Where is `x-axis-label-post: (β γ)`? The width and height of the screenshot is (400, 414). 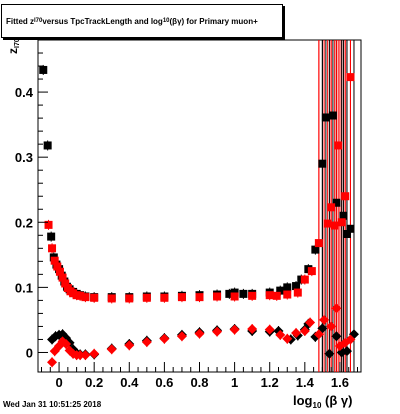 x-axis-label-post: (β γ) is located at coordinates (337, 400).